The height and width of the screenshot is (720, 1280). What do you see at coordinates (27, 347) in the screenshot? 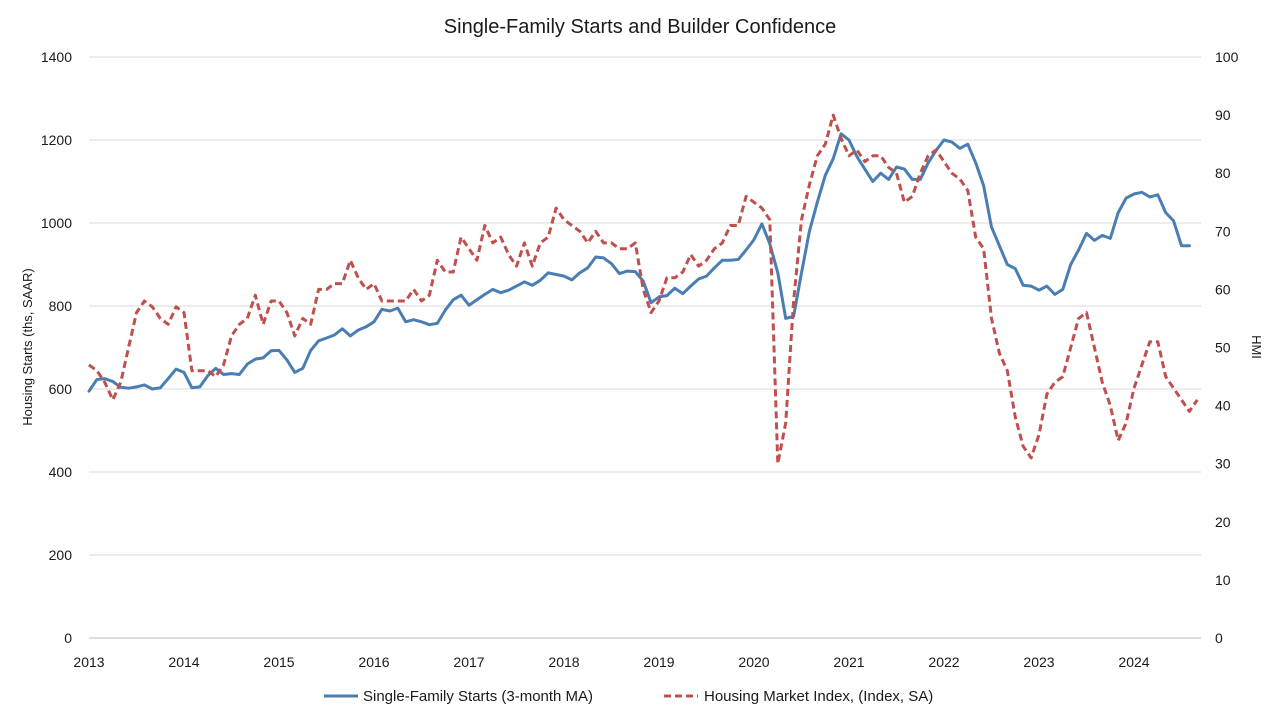
I see `left-y-axis-title: Housing Starts (ths, SAAR)` at bounding box center [27, 347].